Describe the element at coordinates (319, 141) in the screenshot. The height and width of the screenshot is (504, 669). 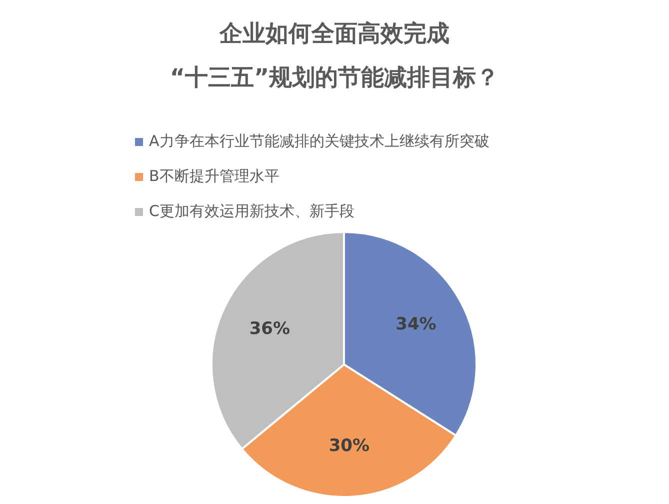
I see `legend-label: A力争在本行业节能减排的关键技术上继续有所突破` at that location.